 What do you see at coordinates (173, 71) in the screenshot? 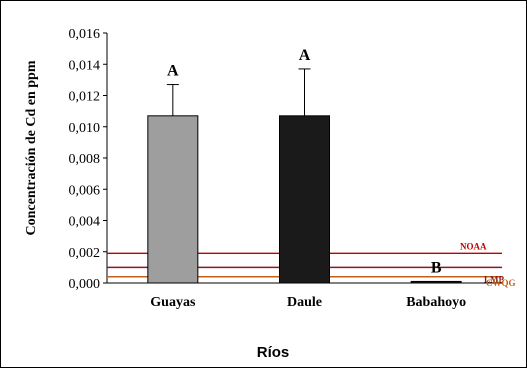
I see `group-letter-guayas: A` at bounding box center [173, 71].